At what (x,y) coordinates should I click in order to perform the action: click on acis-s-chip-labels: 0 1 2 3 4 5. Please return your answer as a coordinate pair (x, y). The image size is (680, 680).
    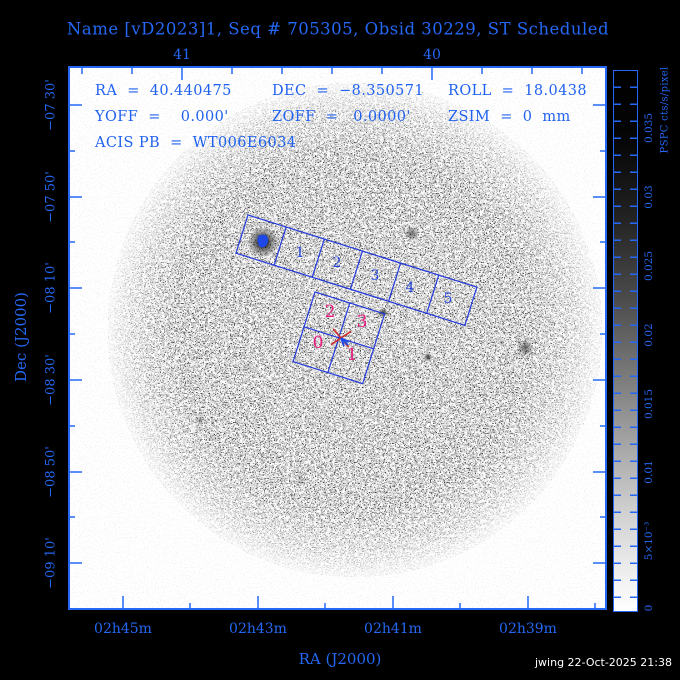
    Looking at the image, I should click on (355, 270).